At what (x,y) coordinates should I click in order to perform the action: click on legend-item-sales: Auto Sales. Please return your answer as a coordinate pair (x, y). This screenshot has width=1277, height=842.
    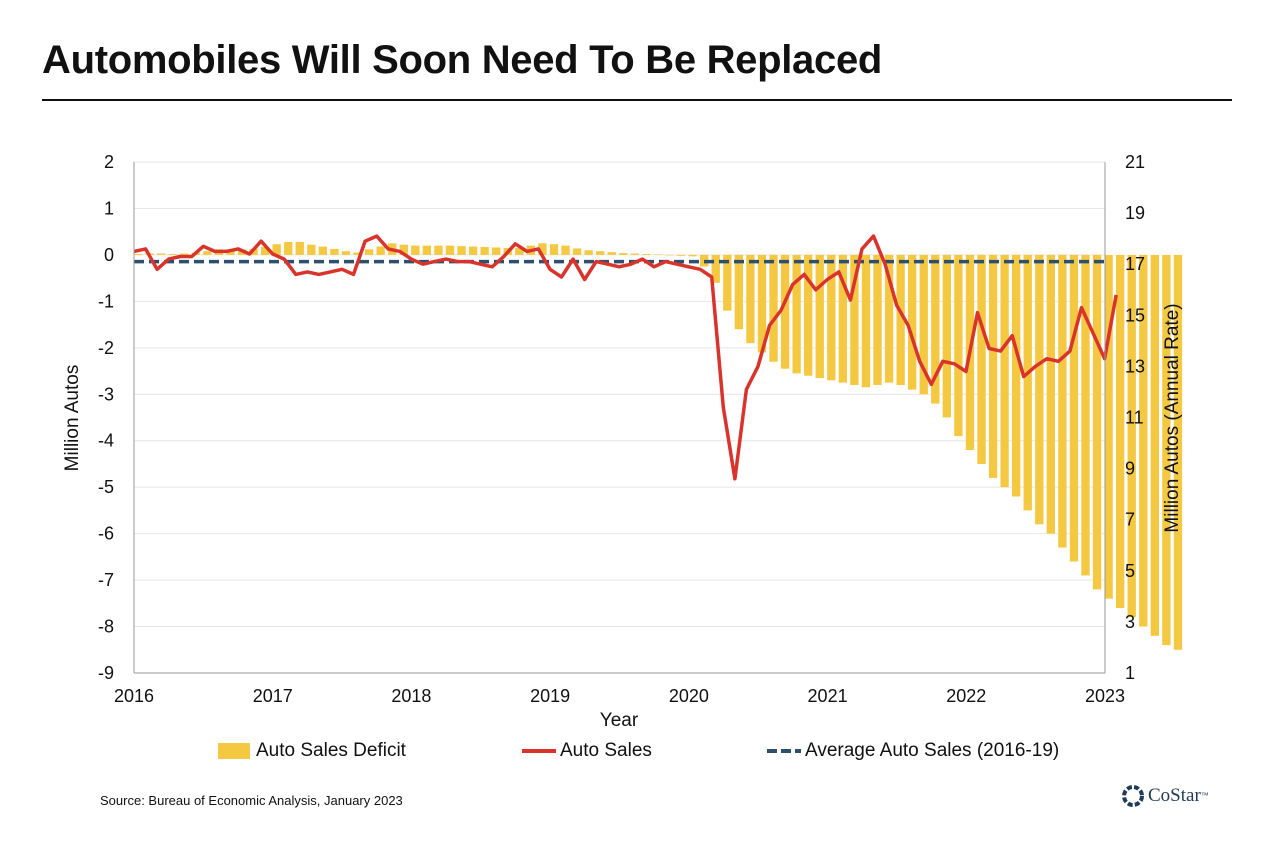
    Looking at the image, I should click on (587, 751).